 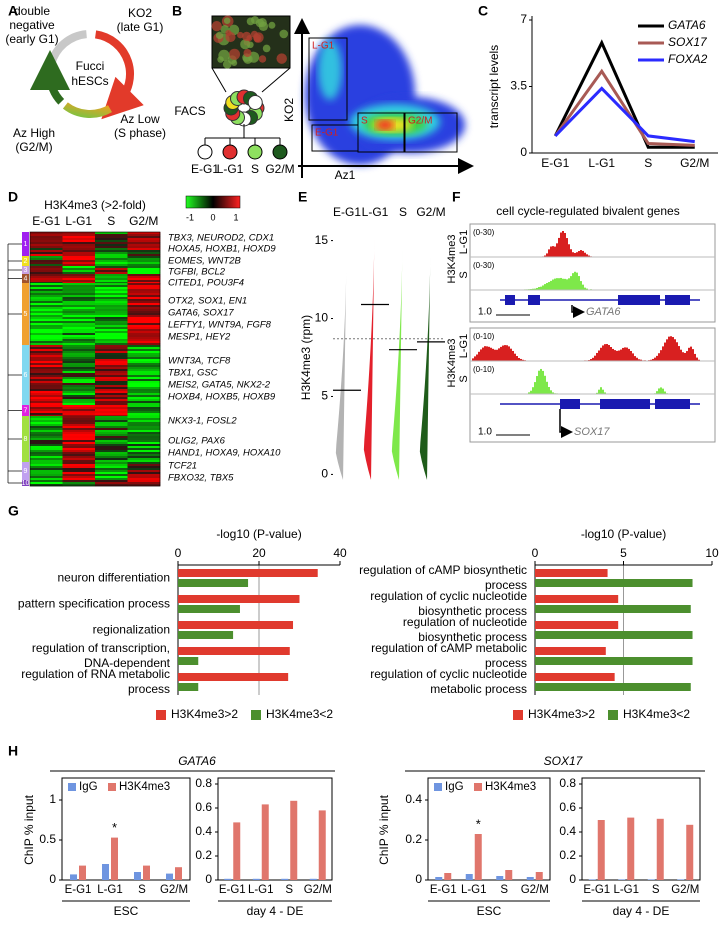 What do you see at coordinates (375, 212) in the screenshot?
I see `column-label: L-G1` at bounding box center [375, 212].